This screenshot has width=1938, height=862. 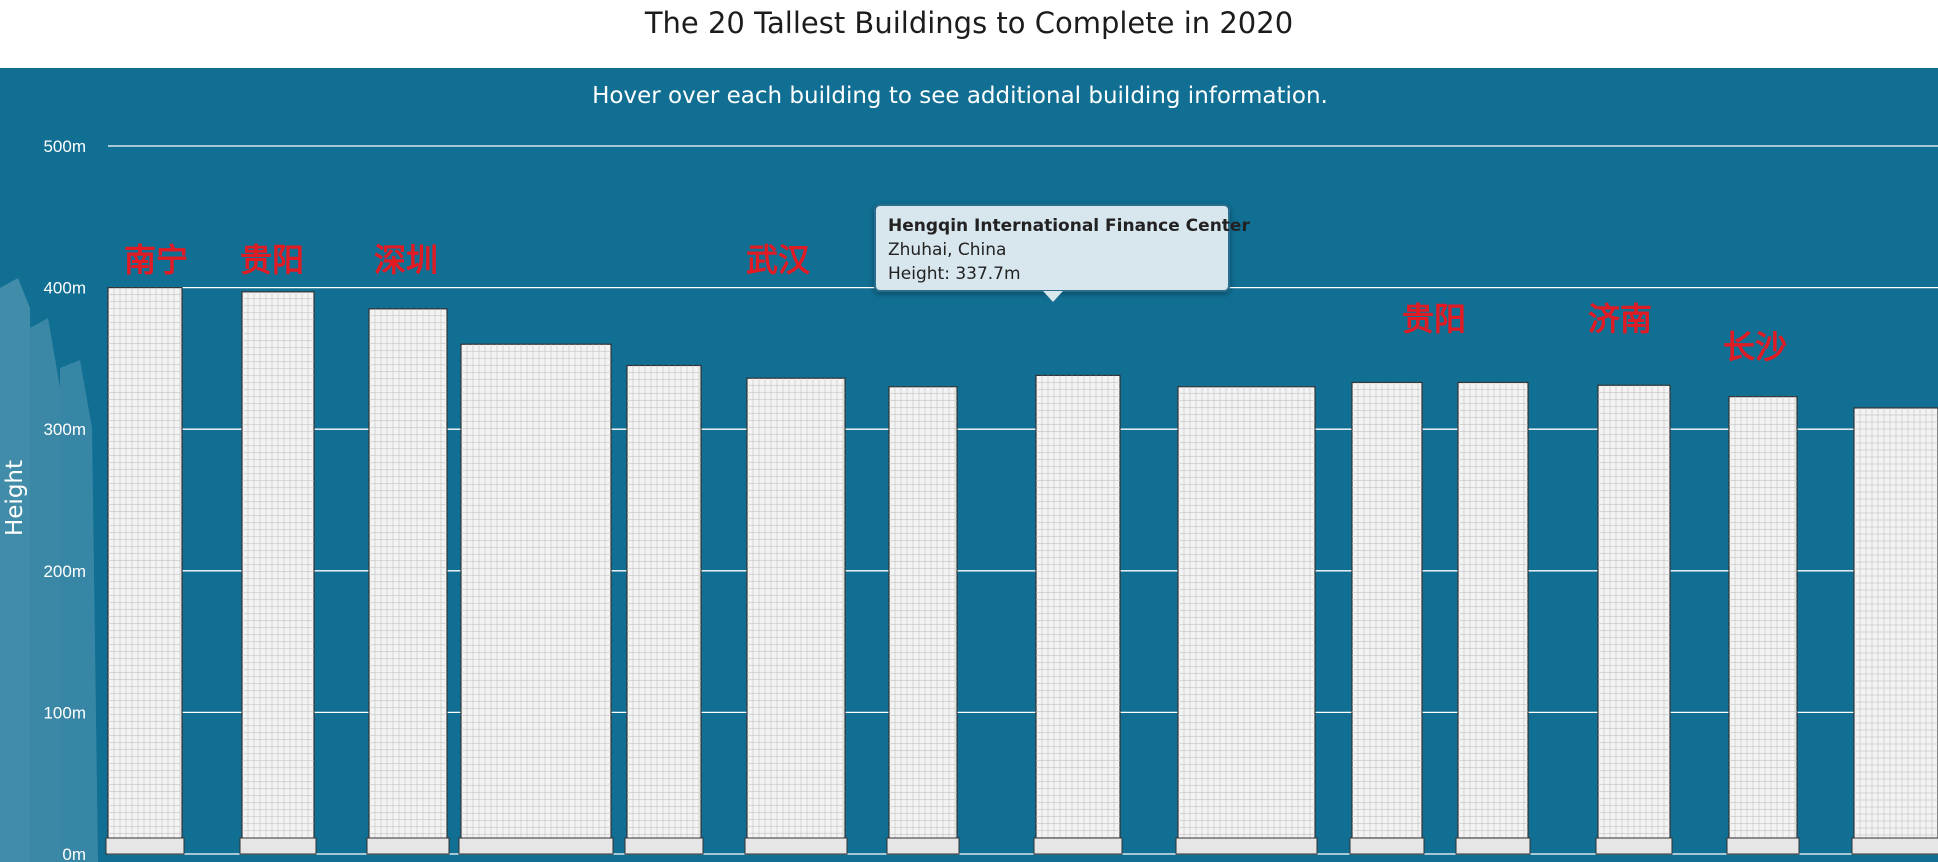 What do you see at coordinates (64, 429) in the screenshot?
I see `y-tick-label: 300m` at bounding box center [64, 429].